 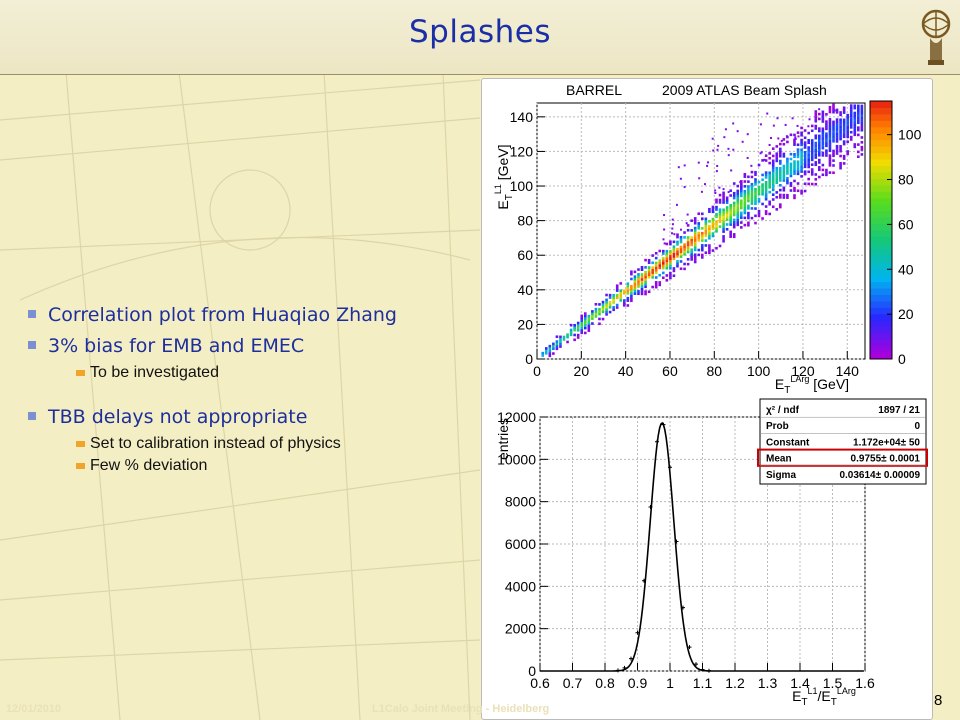 I want to click on fit-stats-value: 1897 / 21, so click(x=899, y=410).